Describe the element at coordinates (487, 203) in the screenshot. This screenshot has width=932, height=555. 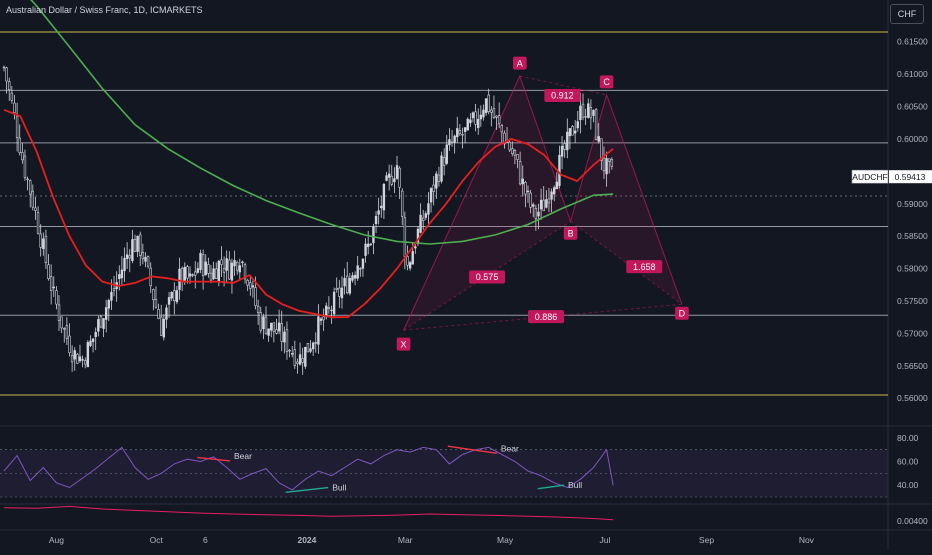
I see `pattern-fill-xab` at that location.